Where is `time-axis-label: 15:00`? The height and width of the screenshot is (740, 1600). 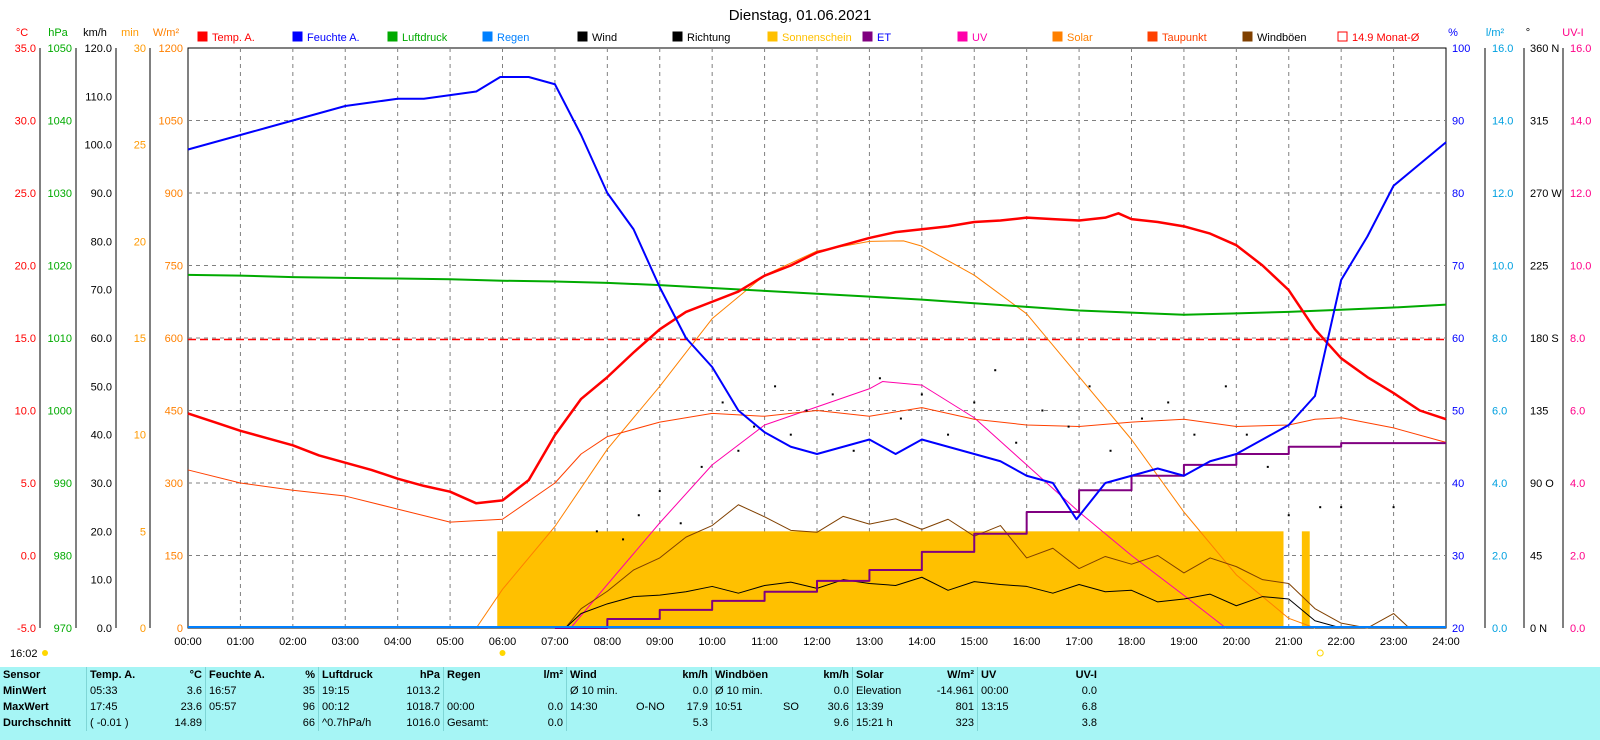
time-axis-label: 15:00 is located at coordinates (974, 642).